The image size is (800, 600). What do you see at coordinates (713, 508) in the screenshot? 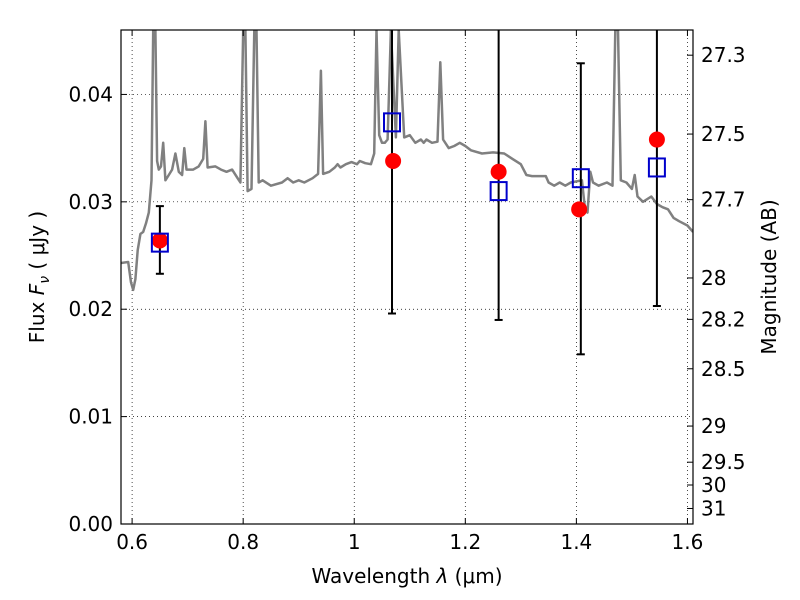
I see `y2-tick-label: 31` at bounding box center [713, 508].